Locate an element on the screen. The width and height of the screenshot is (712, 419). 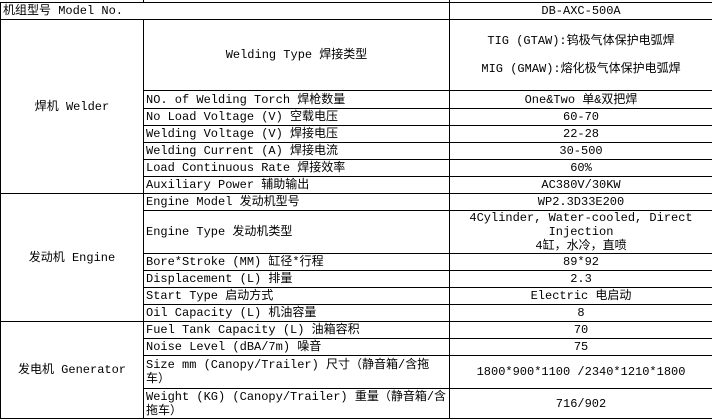
spec-value: Electric 电启动 is located at coordinates (580, 296).